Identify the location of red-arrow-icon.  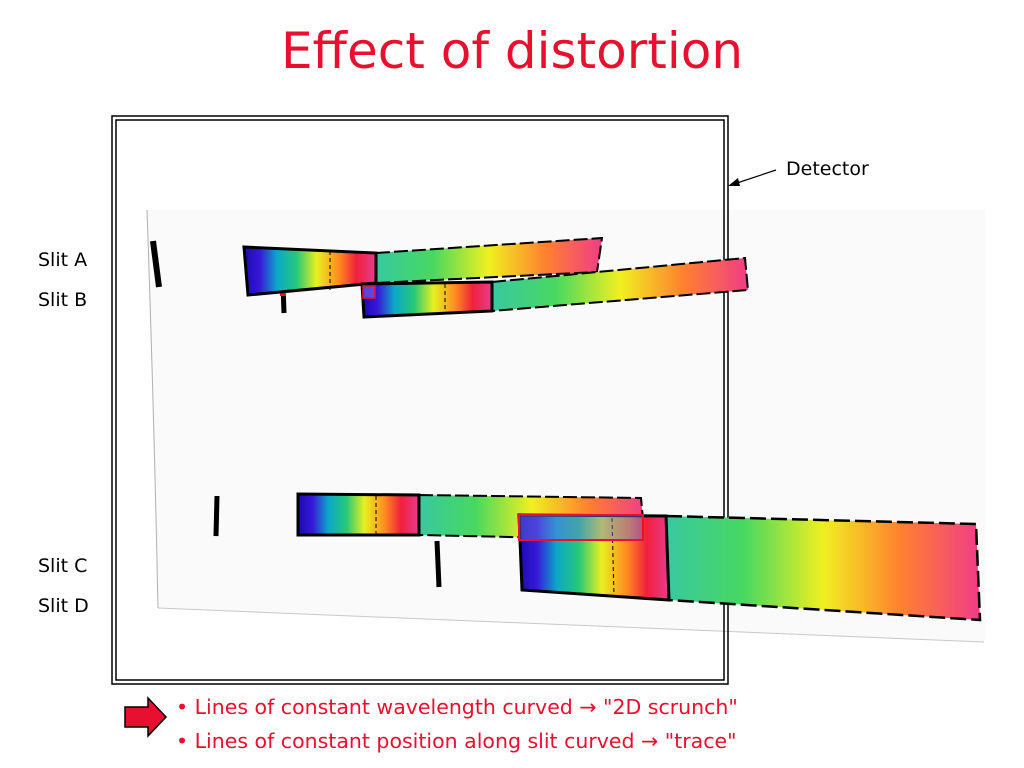
(146, 717).